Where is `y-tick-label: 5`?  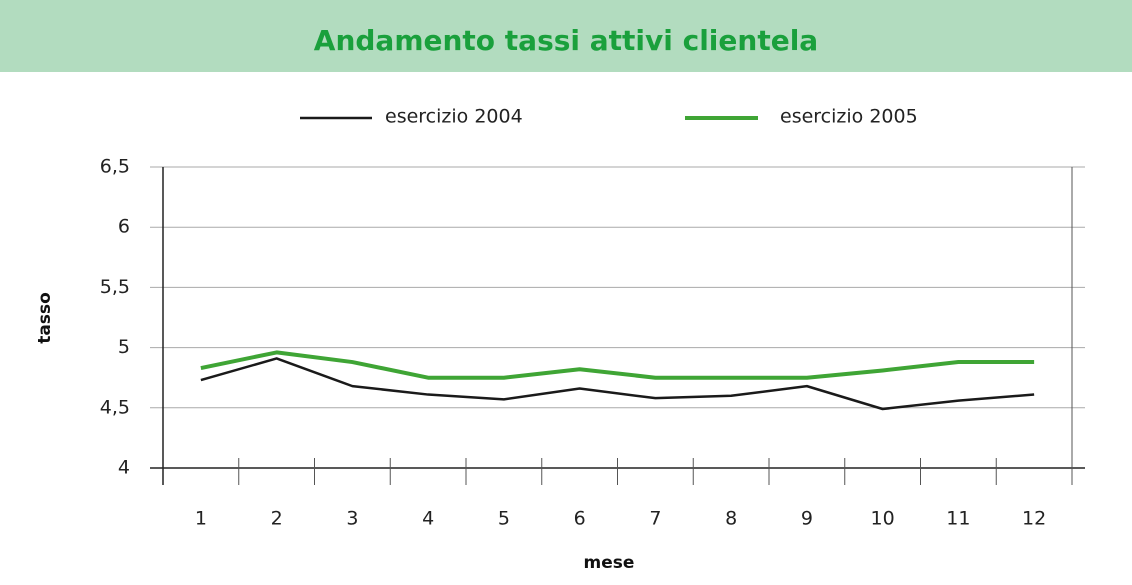 y-tick-label: 5 is located at coordinates (124, 347).